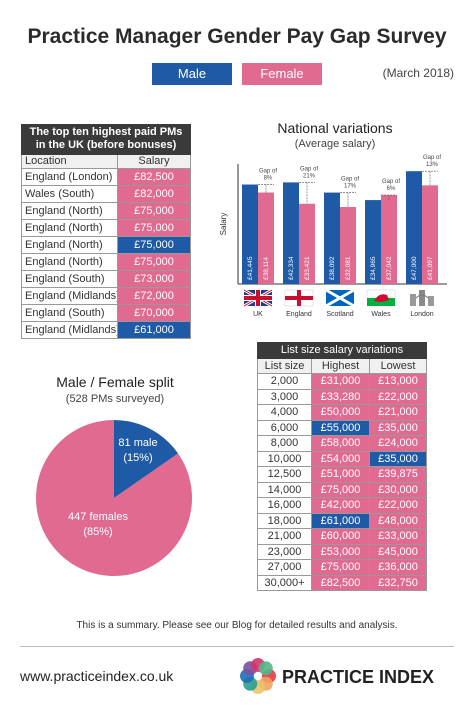 The width and height of the screenshot is (474, 711). What do you see at coordinates (154, 313) in the screenshot?
I see `salary-cell: £70,000` at bounding box center [154, 313].